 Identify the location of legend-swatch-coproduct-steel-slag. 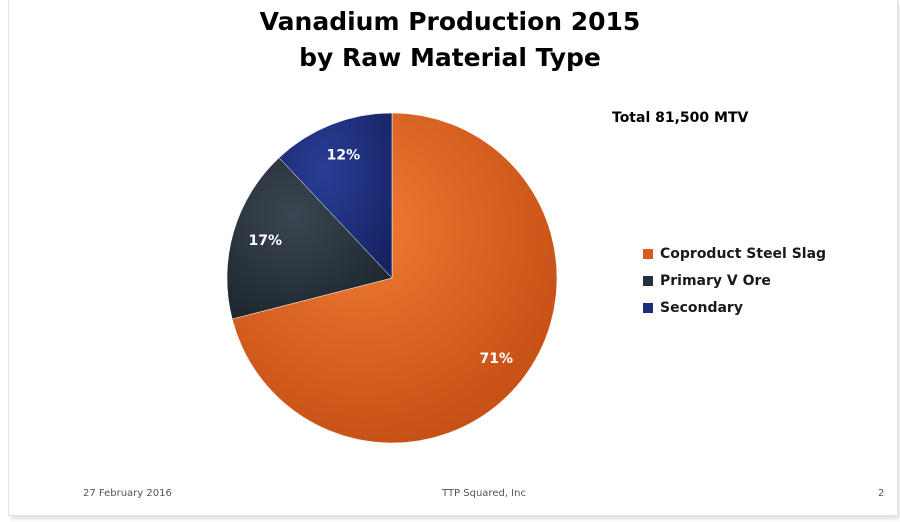
(648, 253).